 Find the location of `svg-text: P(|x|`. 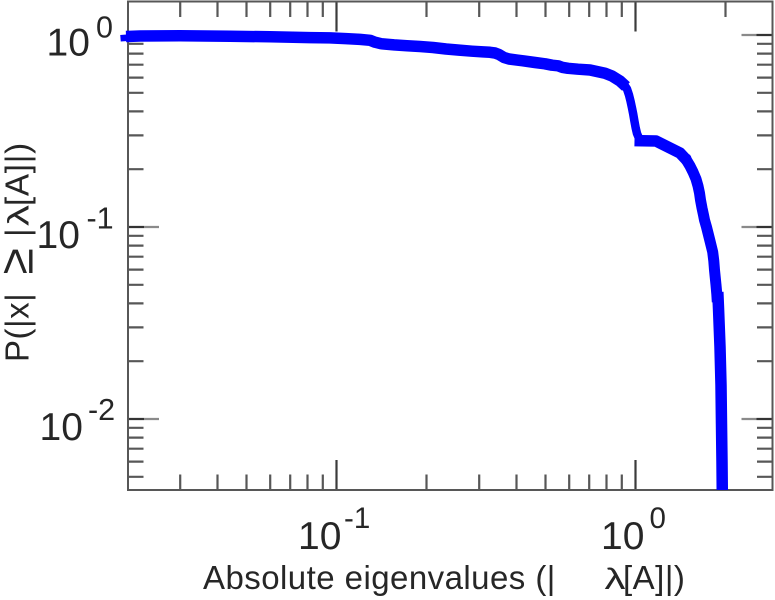

svg-text: P(|x| is located at coordinates (18, 327).